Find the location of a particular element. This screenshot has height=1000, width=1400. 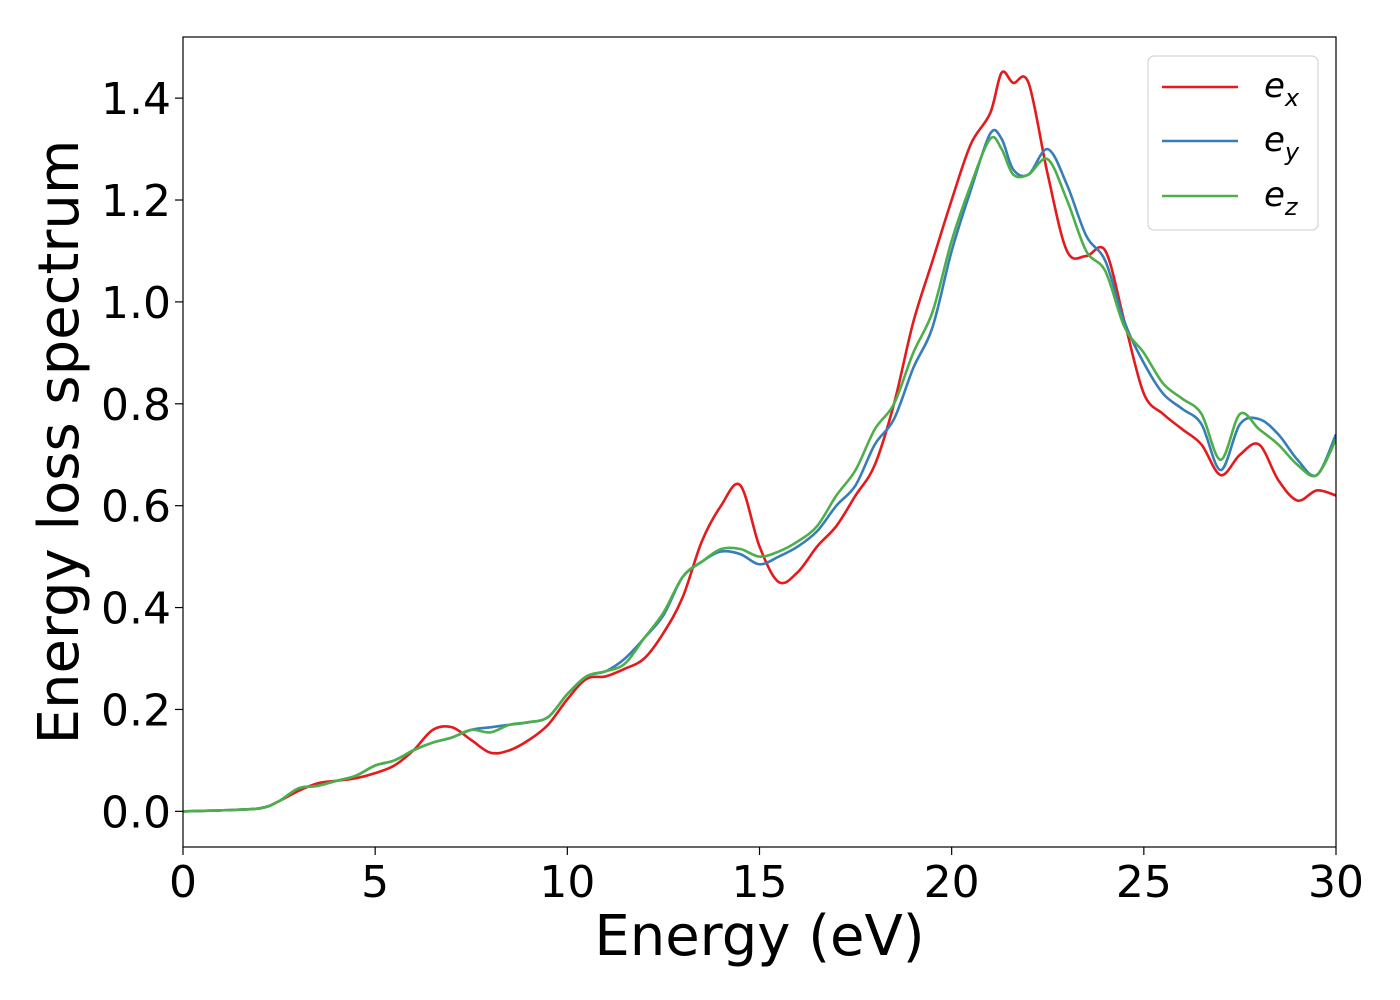

y-tick-label: 0.6 is located at coordinates (136, 507).